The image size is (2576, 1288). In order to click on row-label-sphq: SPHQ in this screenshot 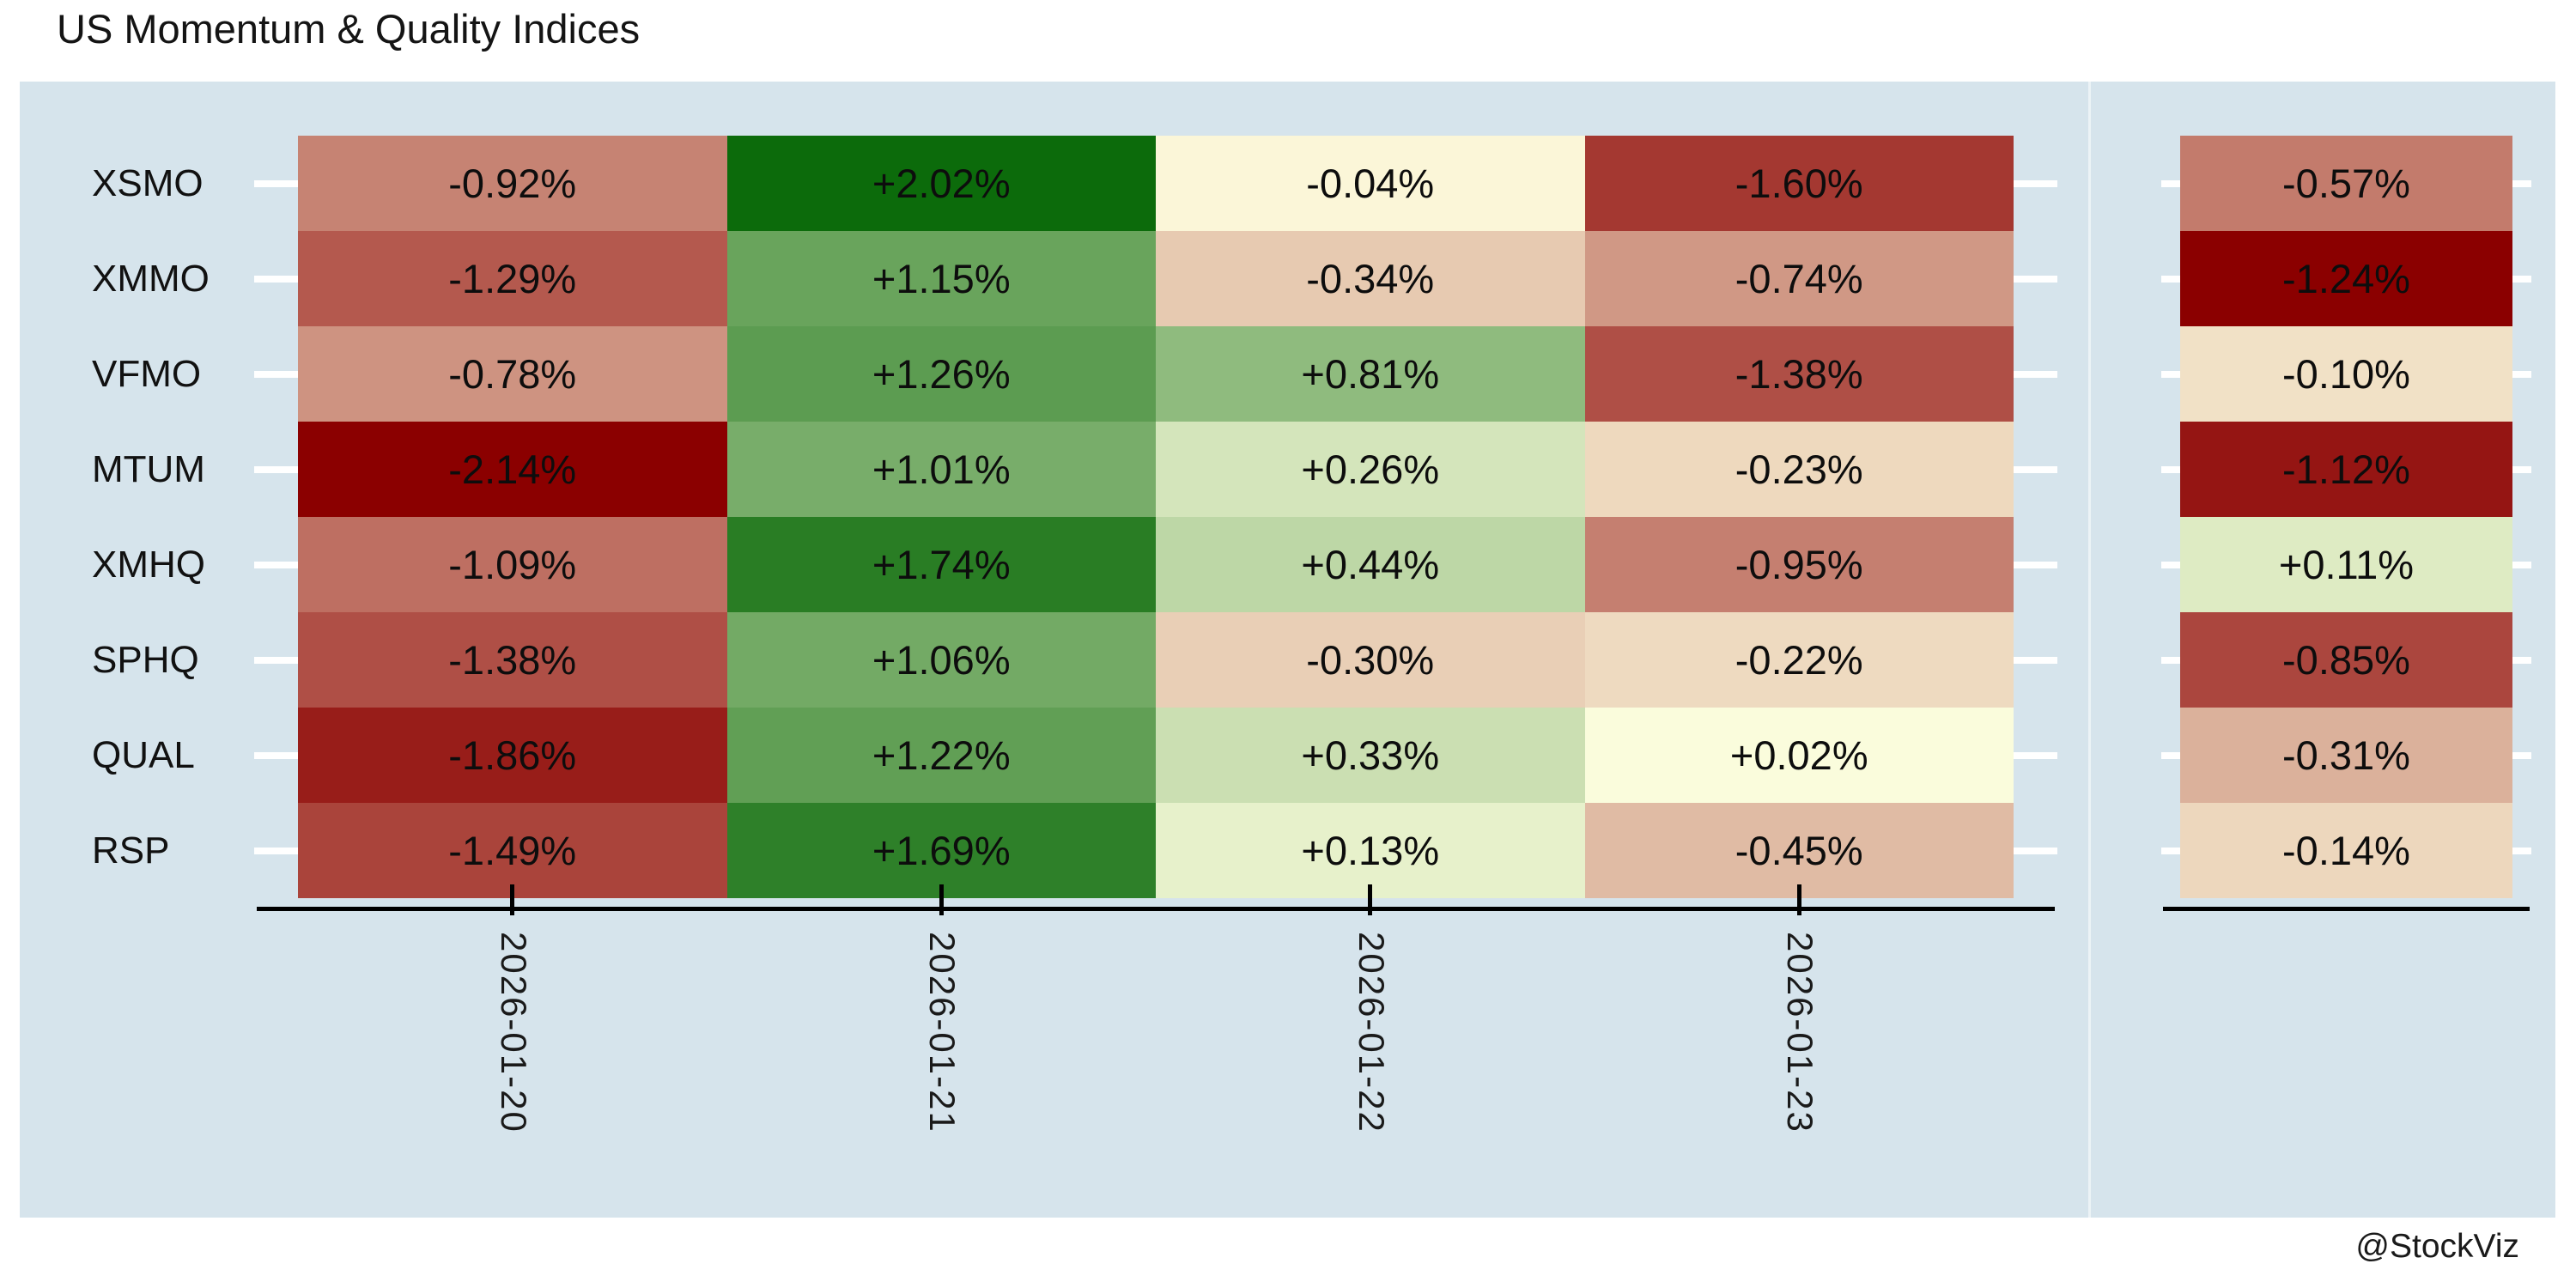, I will do `click(145, 660)`.